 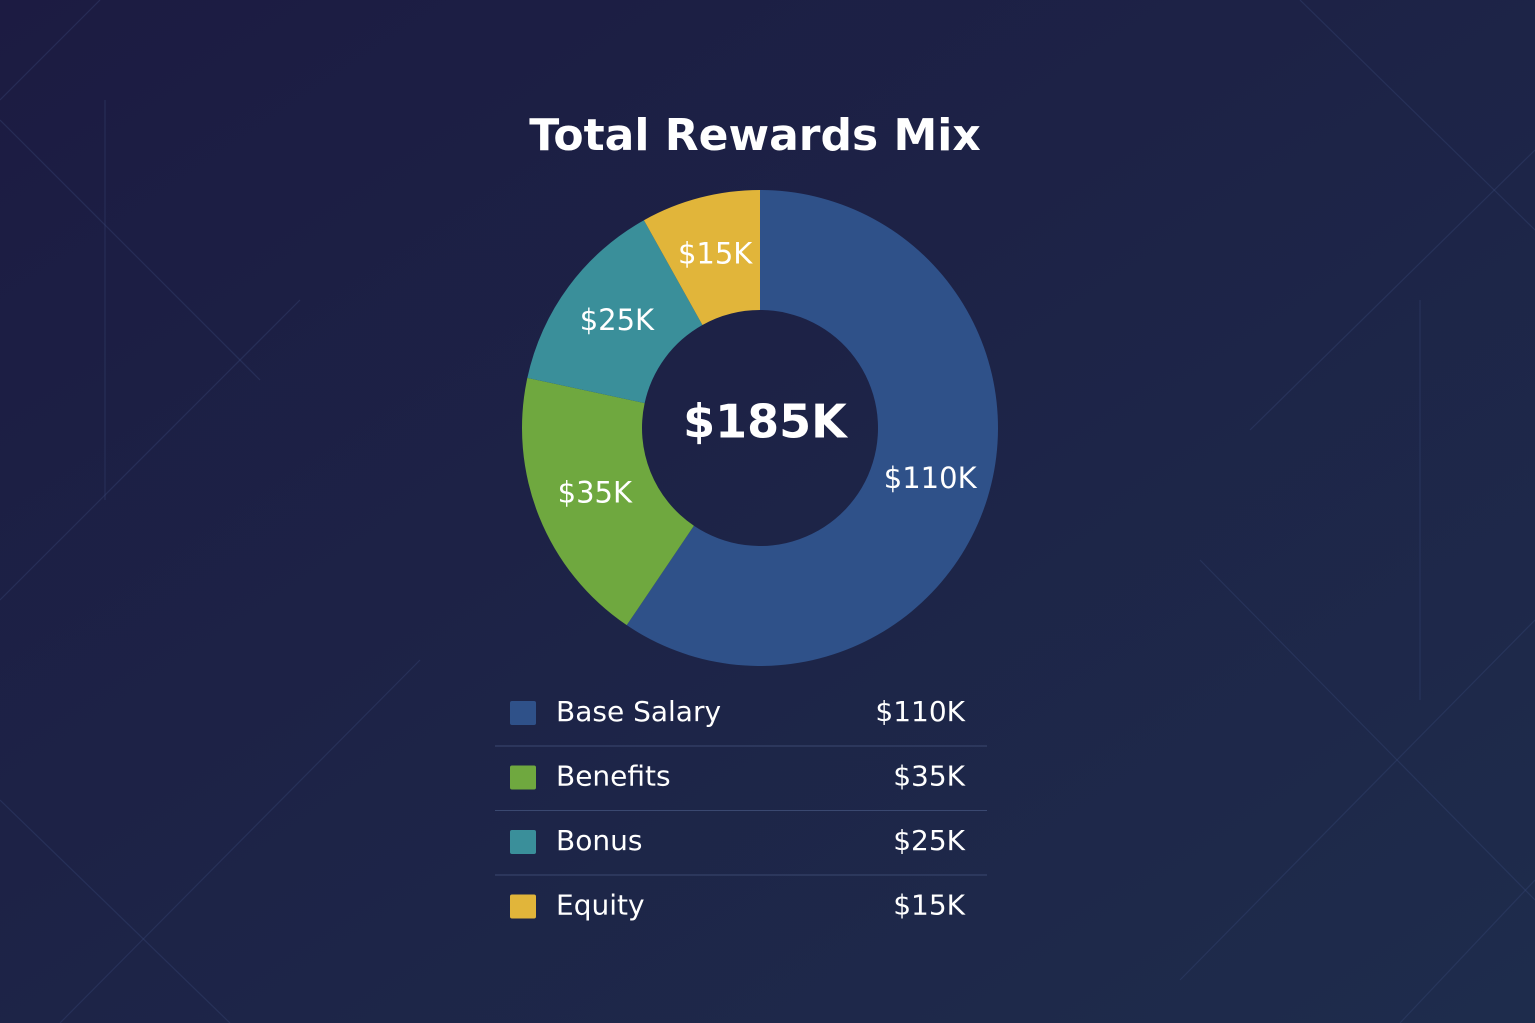 I want to click on slice-label: $35K, so click(x=595, y=492).